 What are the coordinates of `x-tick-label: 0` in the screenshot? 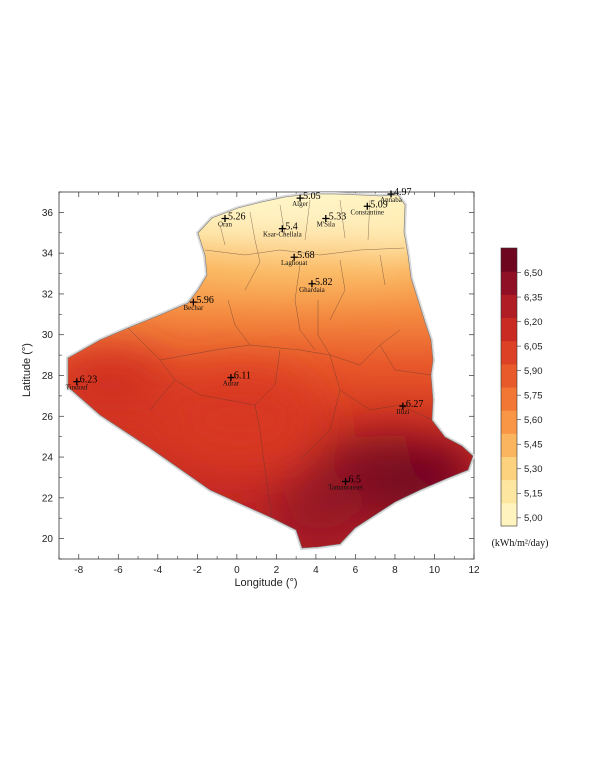 It's located at (237, 570).